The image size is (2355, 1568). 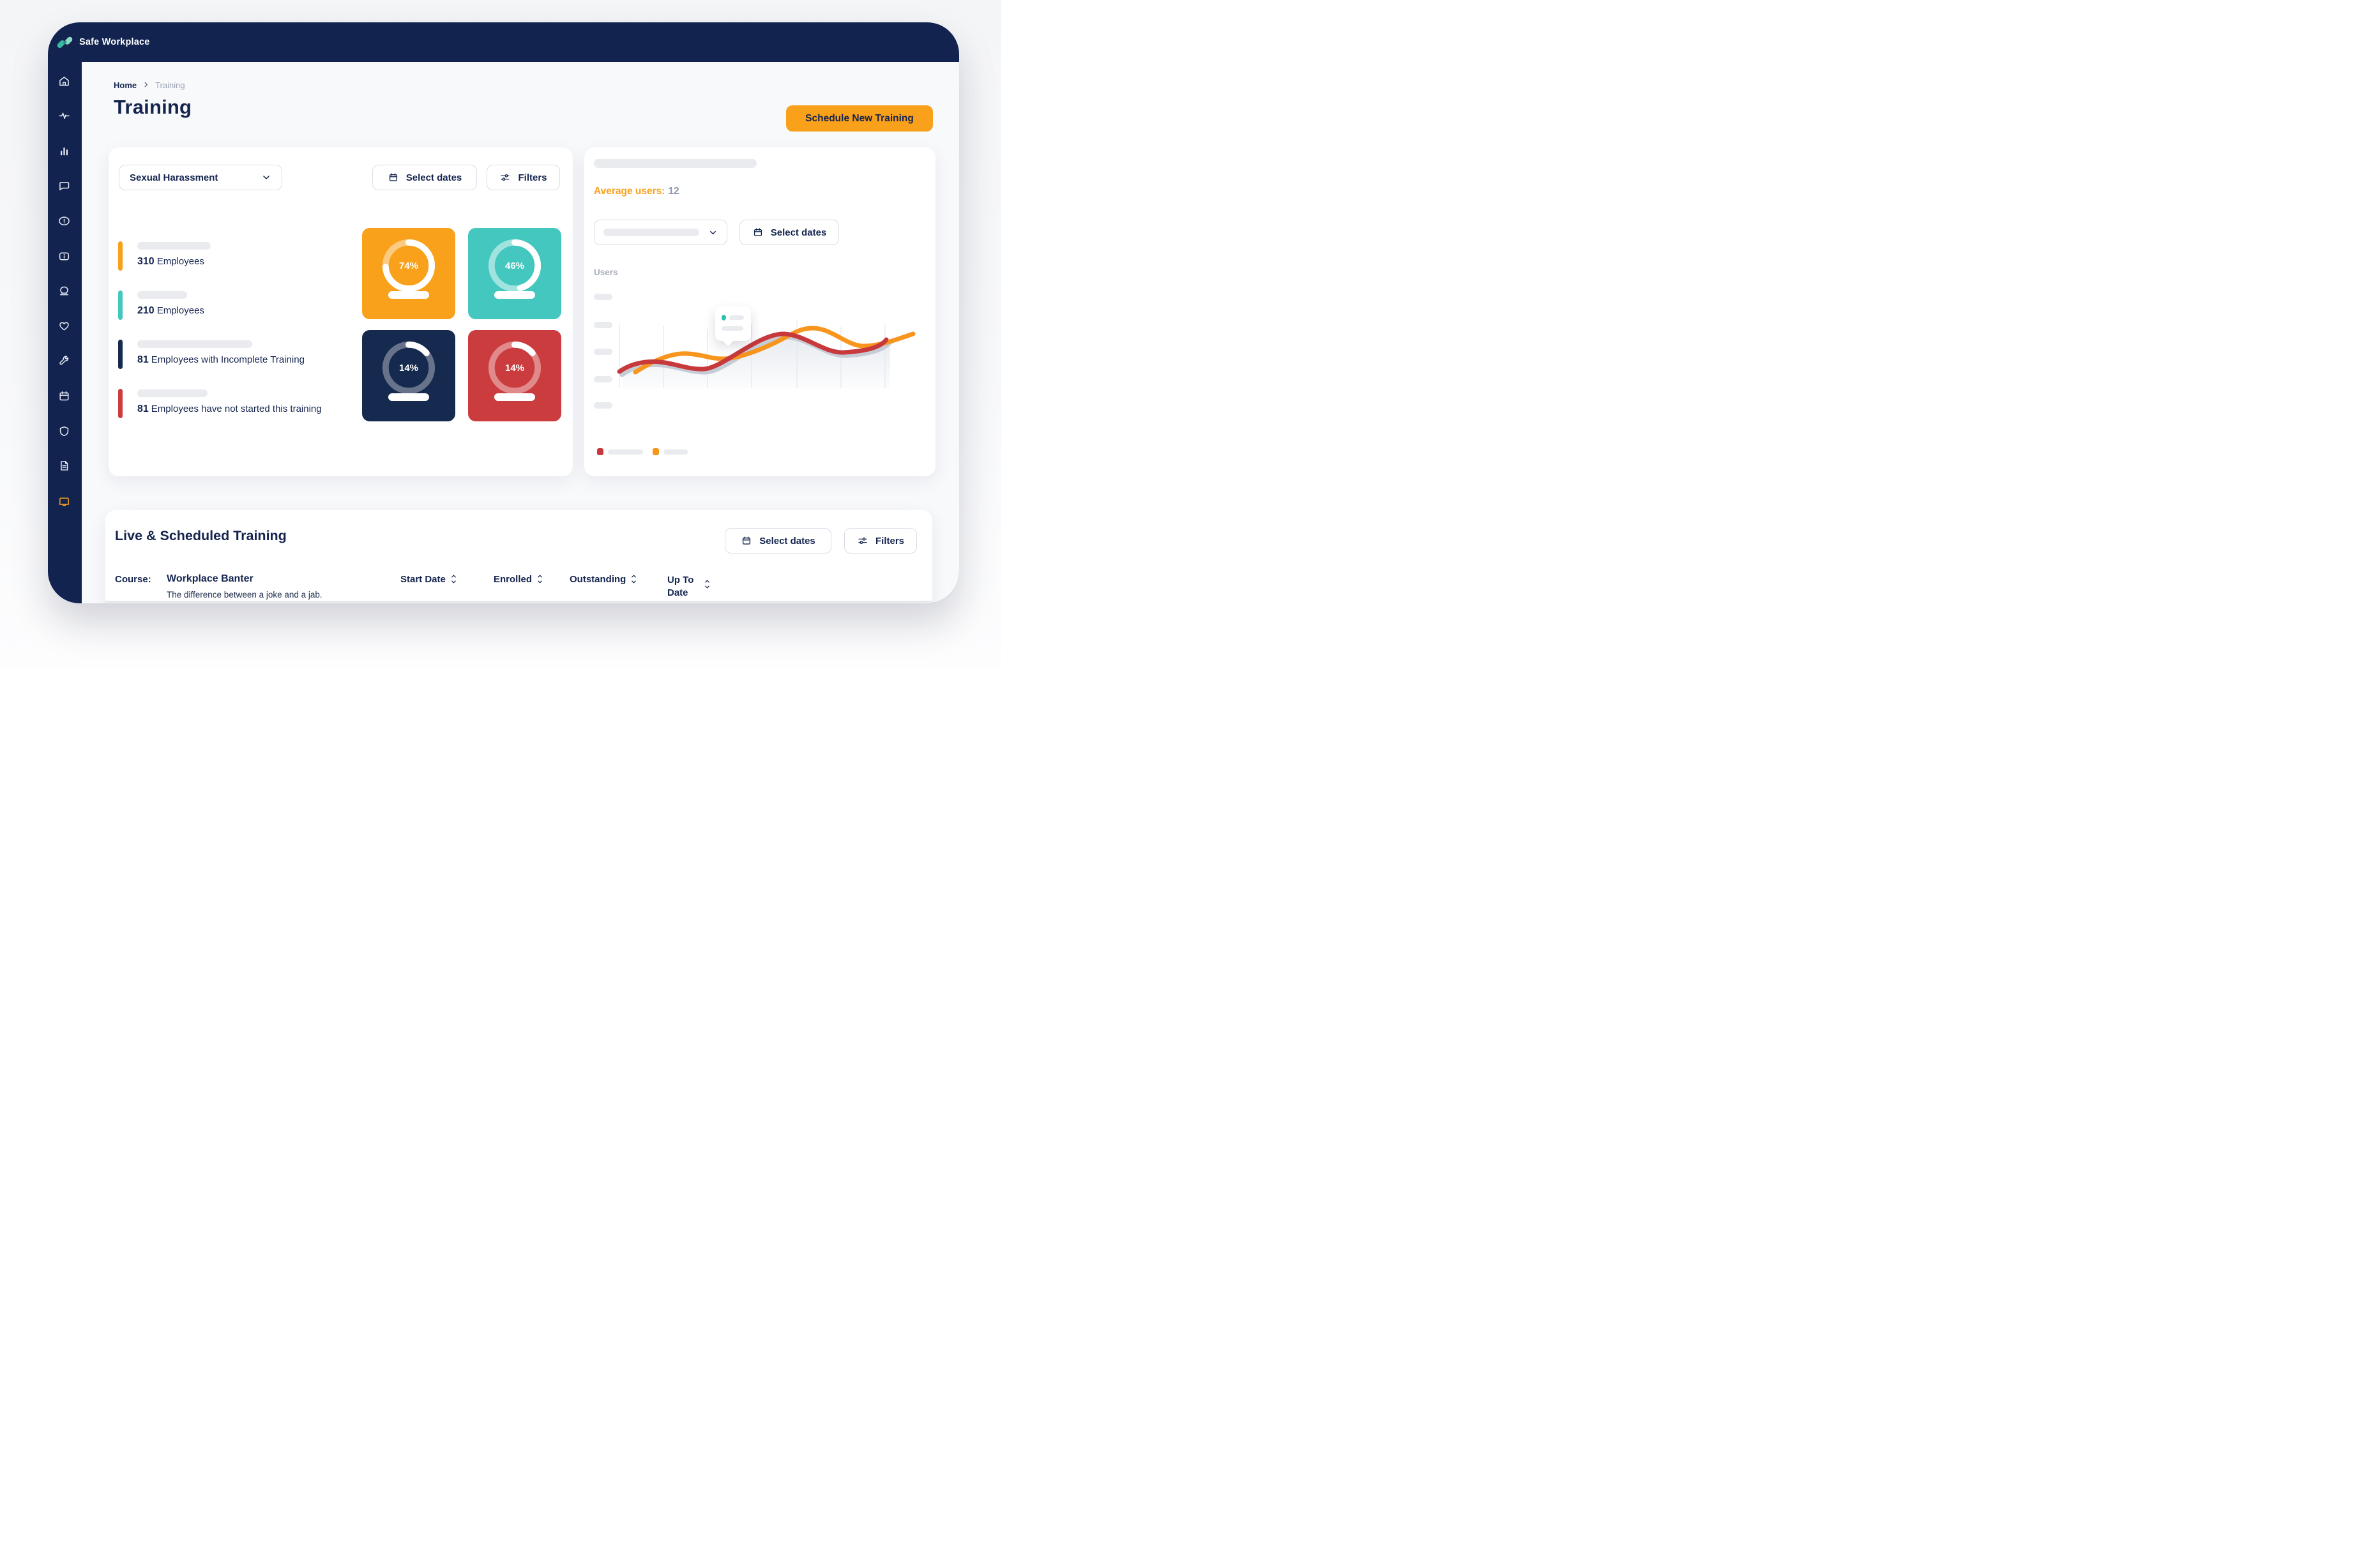 I want to click on sidebar-item-security, so click(x=64, y=431).